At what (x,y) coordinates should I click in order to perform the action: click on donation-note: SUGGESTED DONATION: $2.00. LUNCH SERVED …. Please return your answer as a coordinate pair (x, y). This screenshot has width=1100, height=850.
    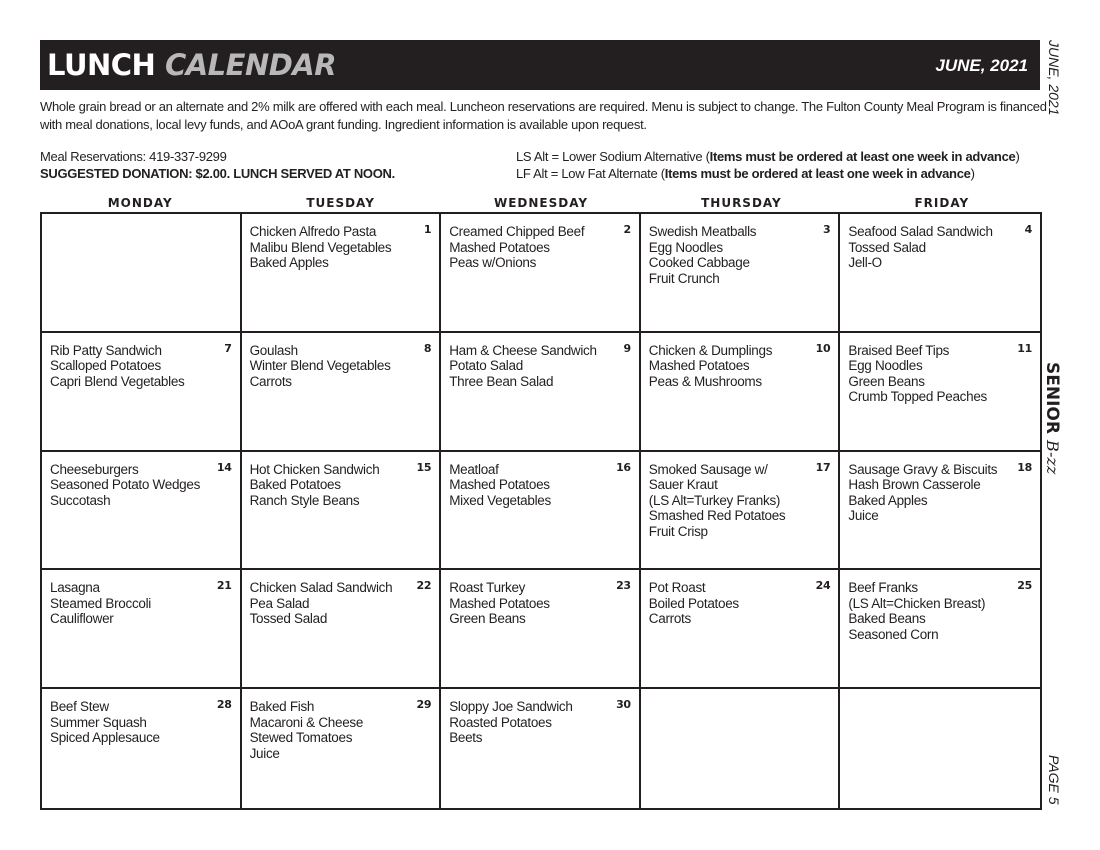
    Looking at the image, I should click on (217, 173).